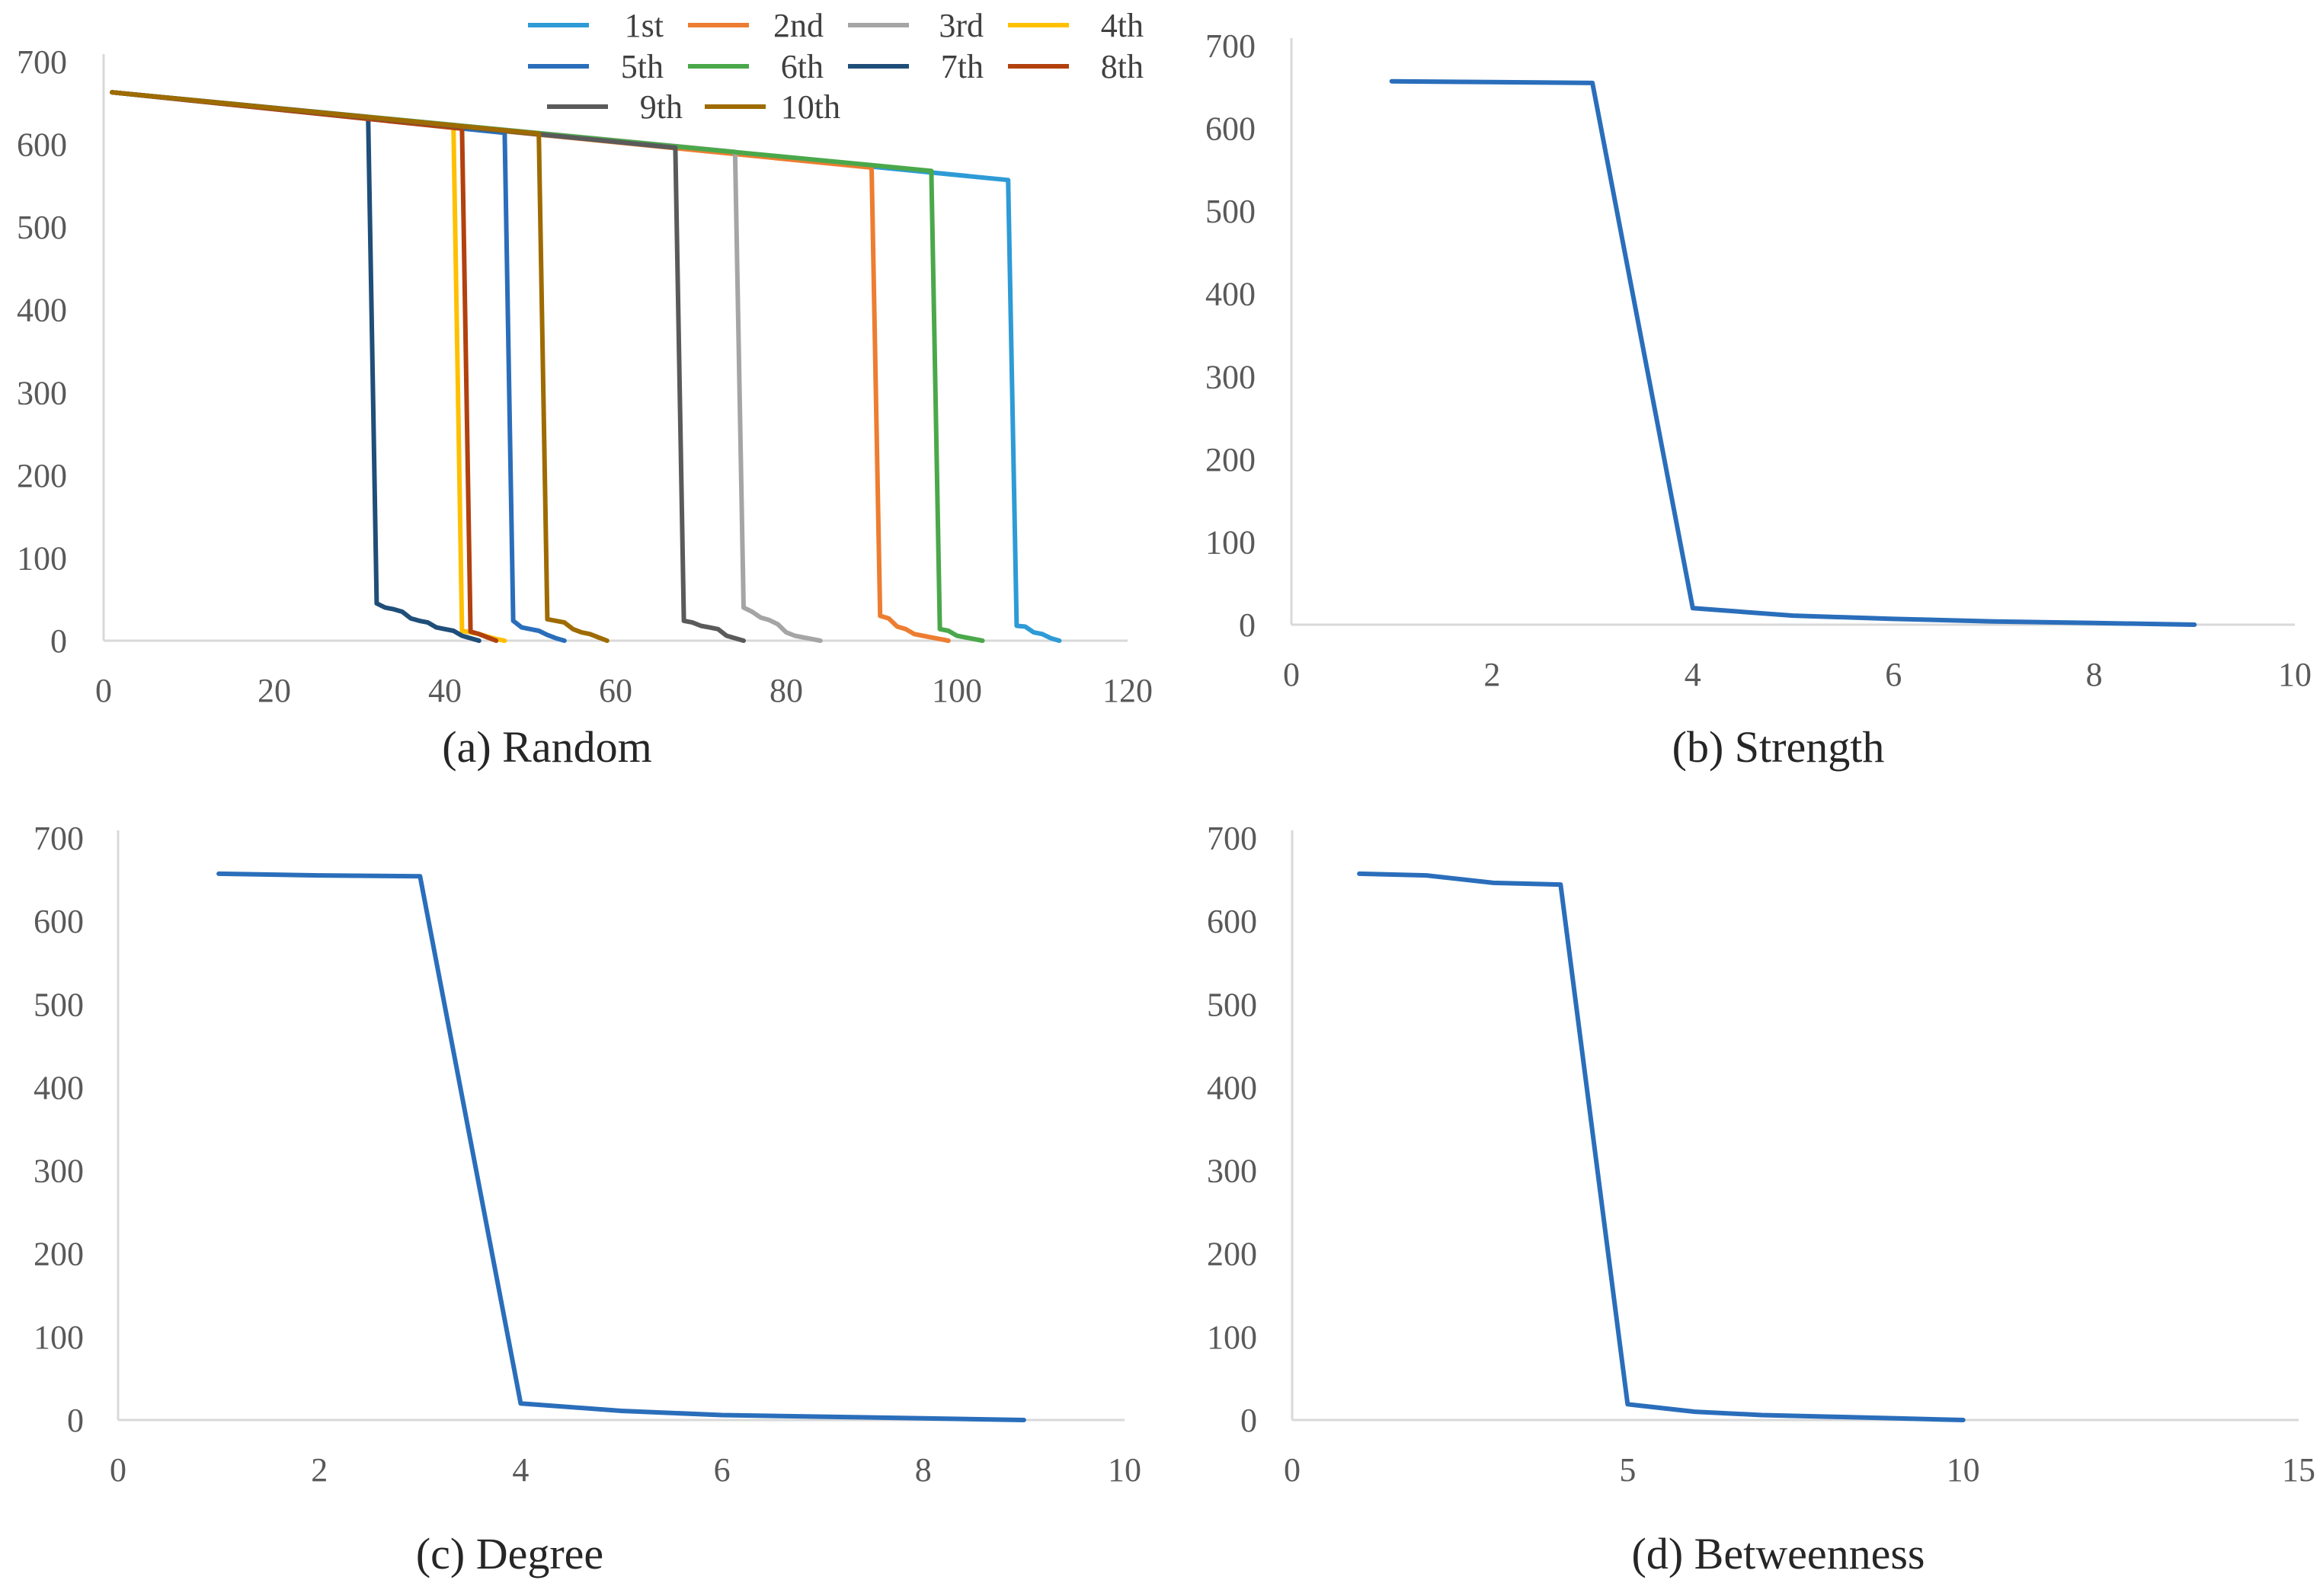  Describe the element at coordinates (957, 690) in the screenshot. I see `x-tick-label: 100` at that location.